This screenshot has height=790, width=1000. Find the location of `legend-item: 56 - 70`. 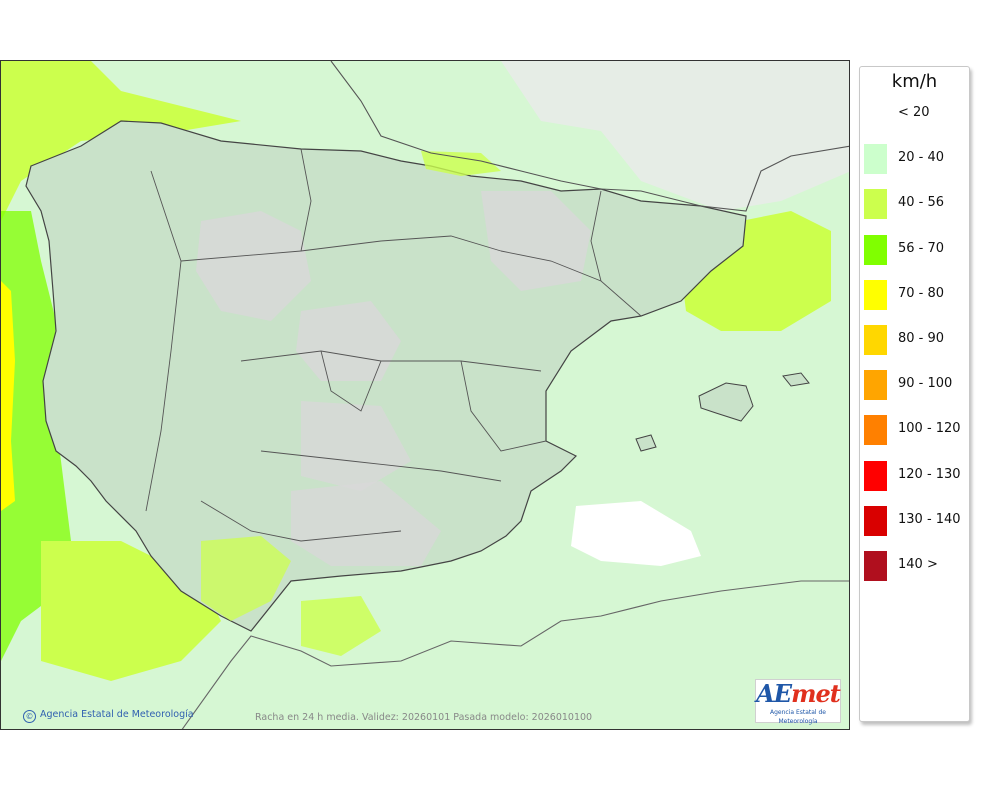

legend-item: 56 - 70 is located at coordinates (916, 249).